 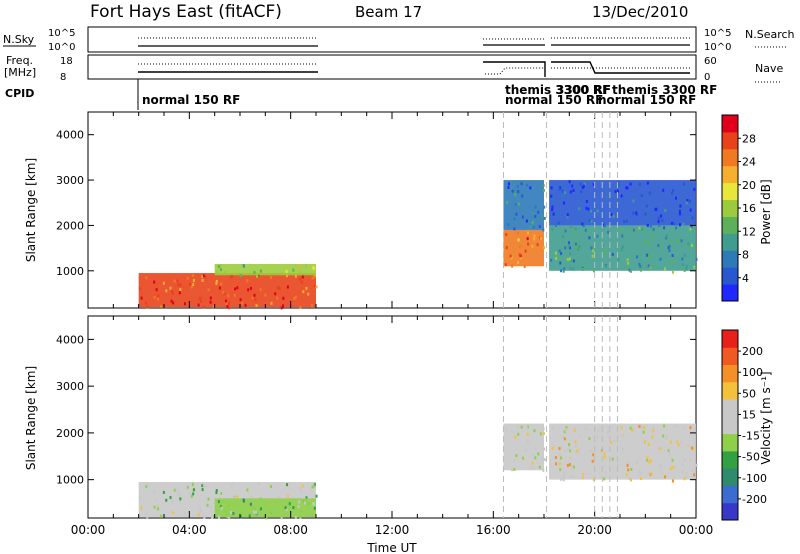 What do you see at coordinates (640, 12) in the screenshot?
I see `date-label: 13/Dec/2010` at bounding box center [640, 12].